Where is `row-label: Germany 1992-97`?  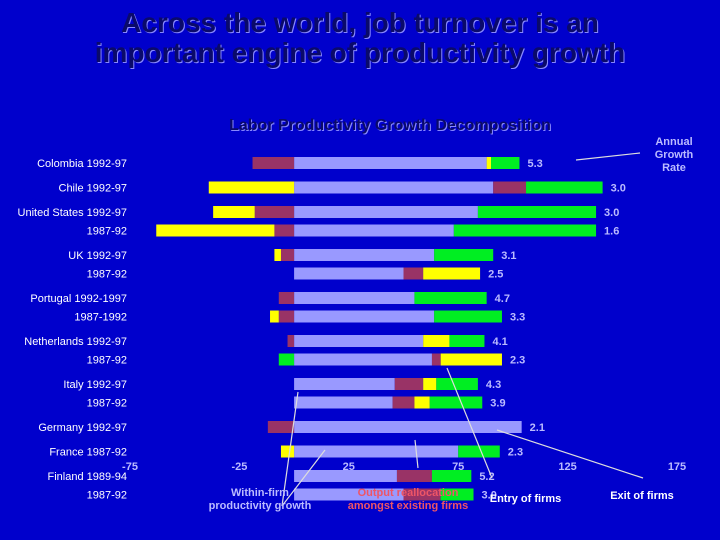
row-label: Germany 1992-97 is located at coordinates (82, 428).